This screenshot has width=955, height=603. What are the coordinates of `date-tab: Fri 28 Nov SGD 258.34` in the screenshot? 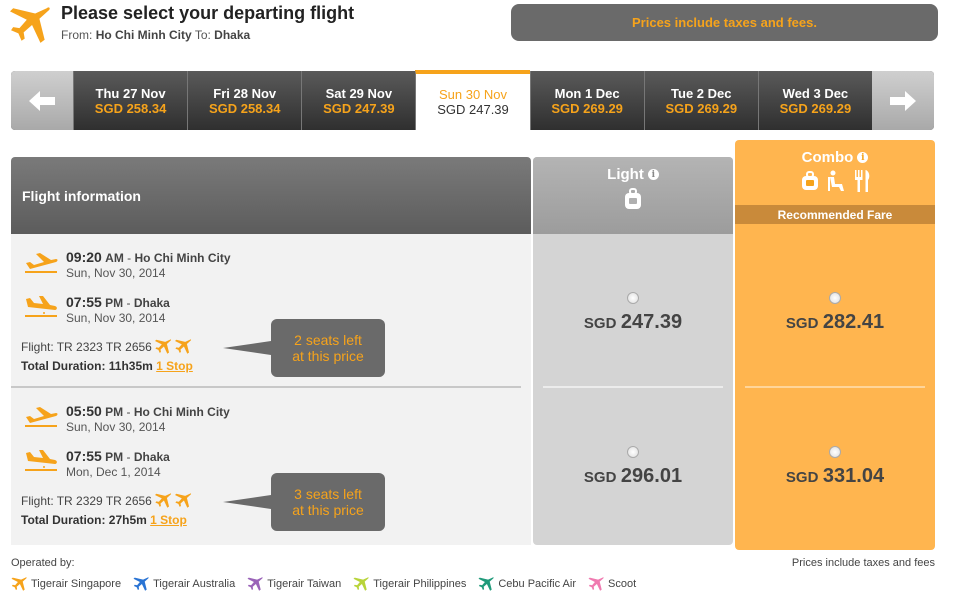 It's located at (244, 100).